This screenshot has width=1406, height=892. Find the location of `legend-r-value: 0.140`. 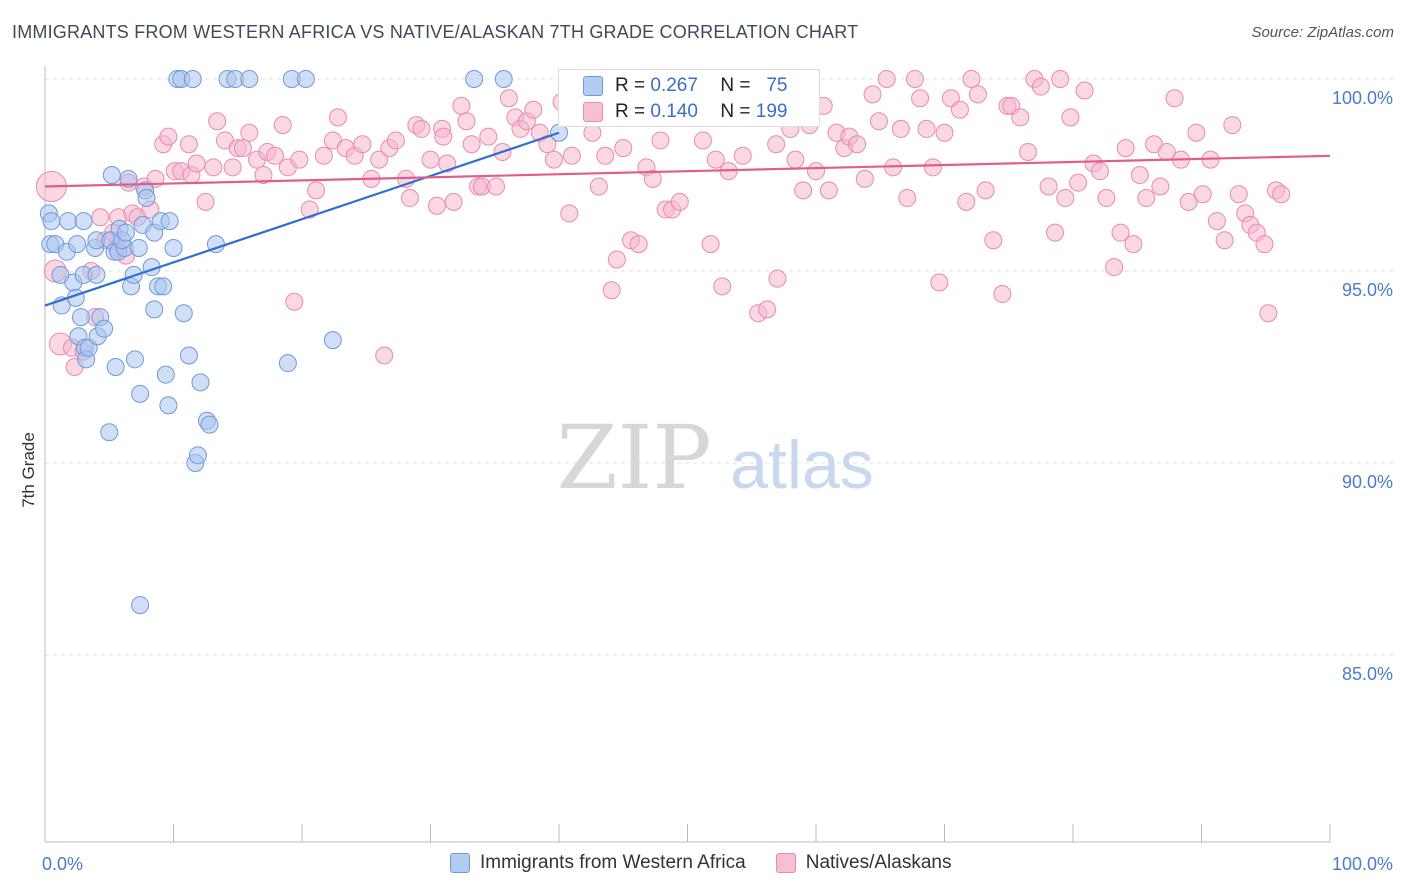

legend-r-value: 0.140 is located at coordinates (674, 111).